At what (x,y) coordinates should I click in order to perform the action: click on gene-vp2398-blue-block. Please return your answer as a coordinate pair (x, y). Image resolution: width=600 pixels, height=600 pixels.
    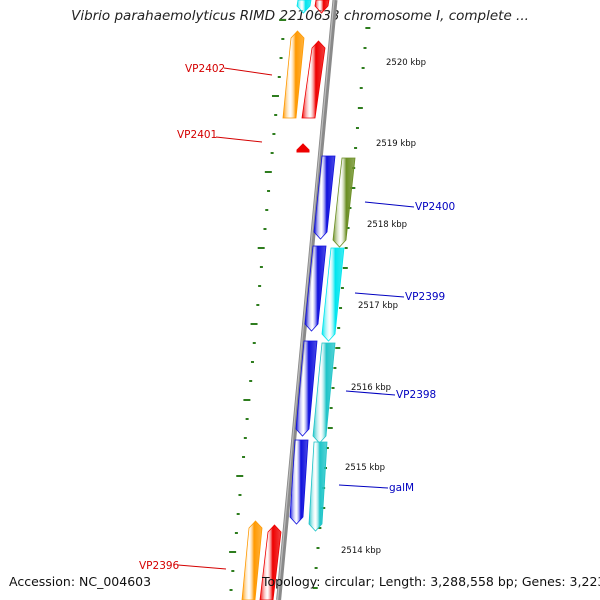
    Looking at the image, I should click on (306, 388).